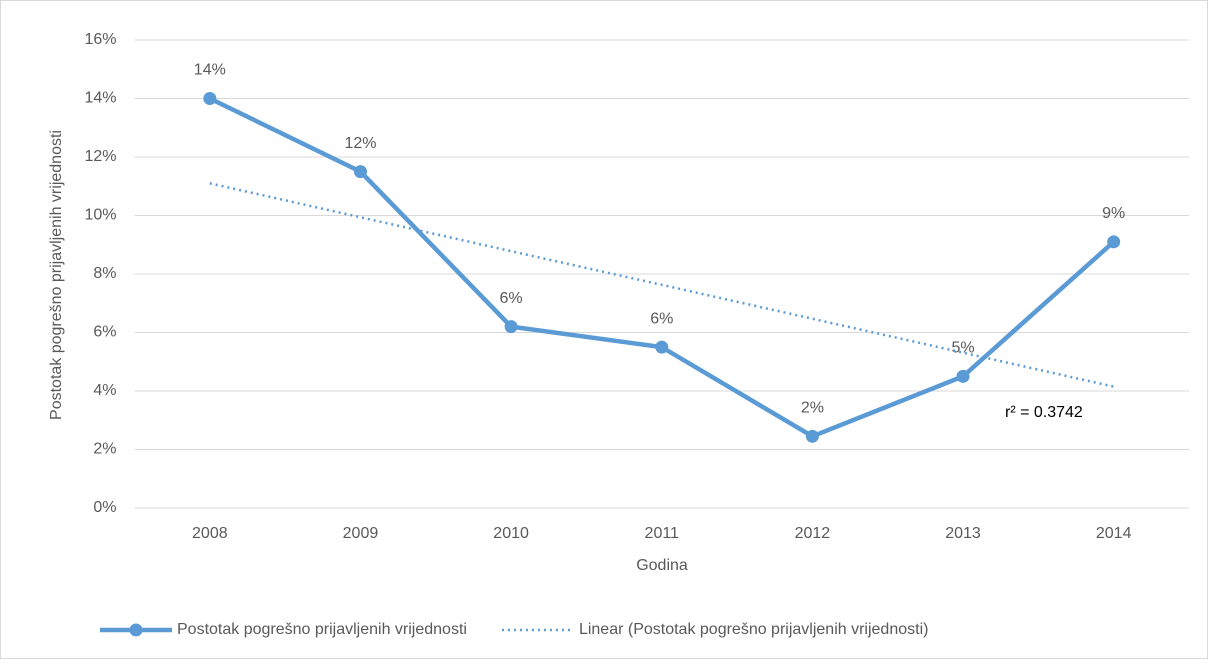 The image size is (1208, 664). I want to click on data-label: 5%, so click(962, 348).